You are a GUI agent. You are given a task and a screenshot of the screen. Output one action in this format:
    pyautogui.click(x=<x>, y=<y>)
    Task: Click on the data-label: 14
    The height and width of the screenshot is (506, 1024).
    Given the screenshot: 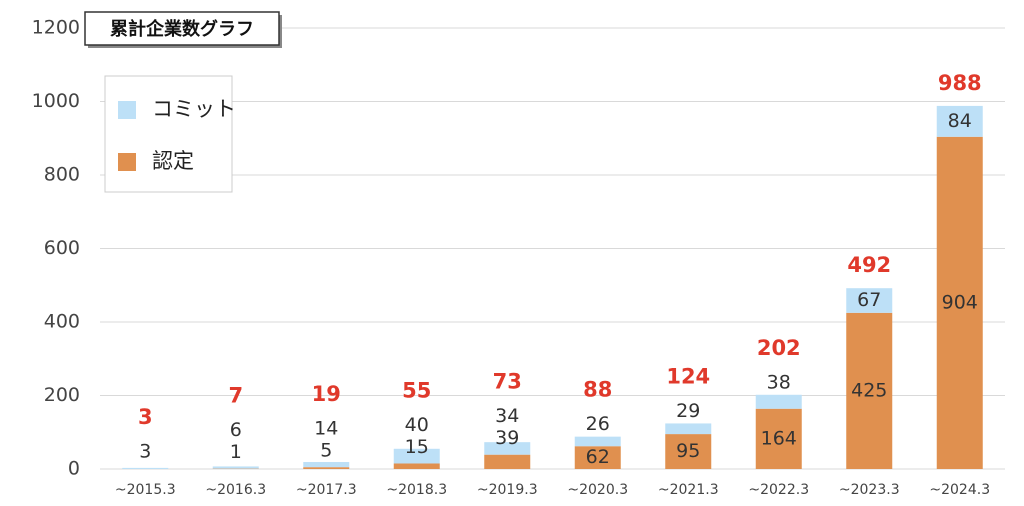 What is the action you would take?
    pyautogui.click(x=326, y=429)
    